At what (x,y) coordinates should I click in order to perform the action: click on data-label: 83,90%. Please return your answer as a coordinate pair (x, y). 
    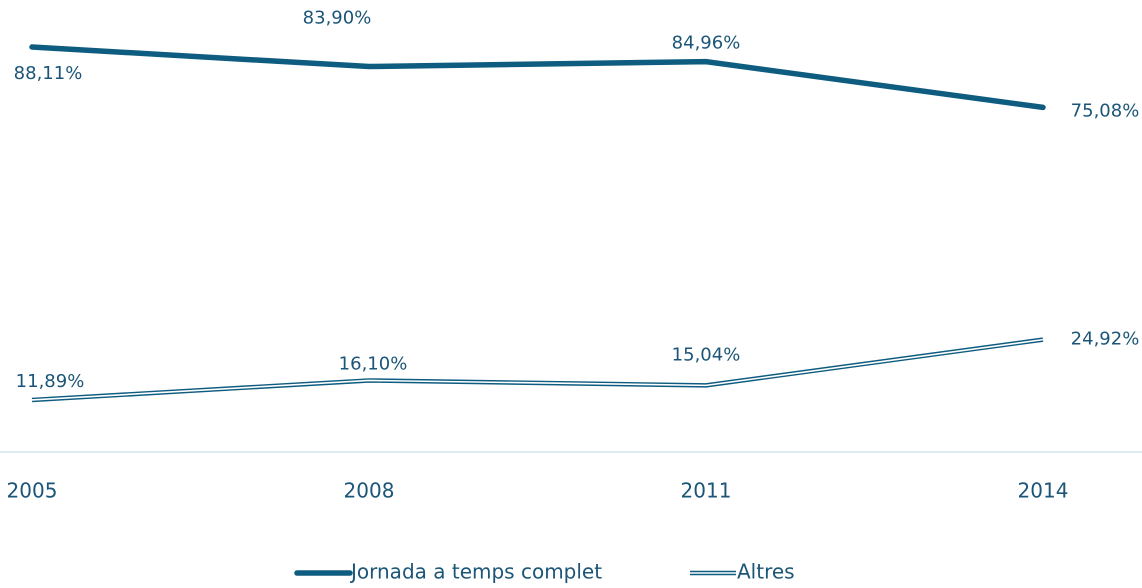
    Looking at the image, I should click on (337, 18).